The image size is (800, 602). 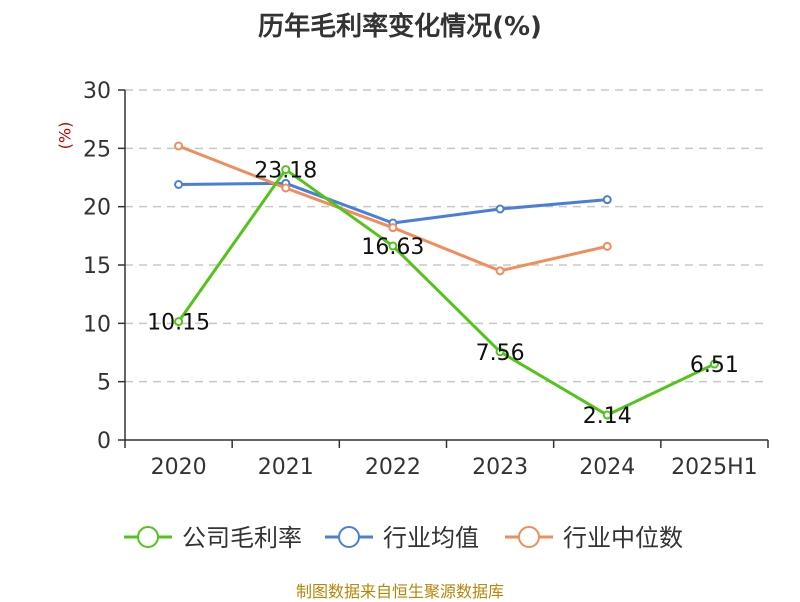 What do you see at coordinates (714, 467) in the screenshot?
I see `x-tick-label: 2025H1` at bounding box center [714, 467].